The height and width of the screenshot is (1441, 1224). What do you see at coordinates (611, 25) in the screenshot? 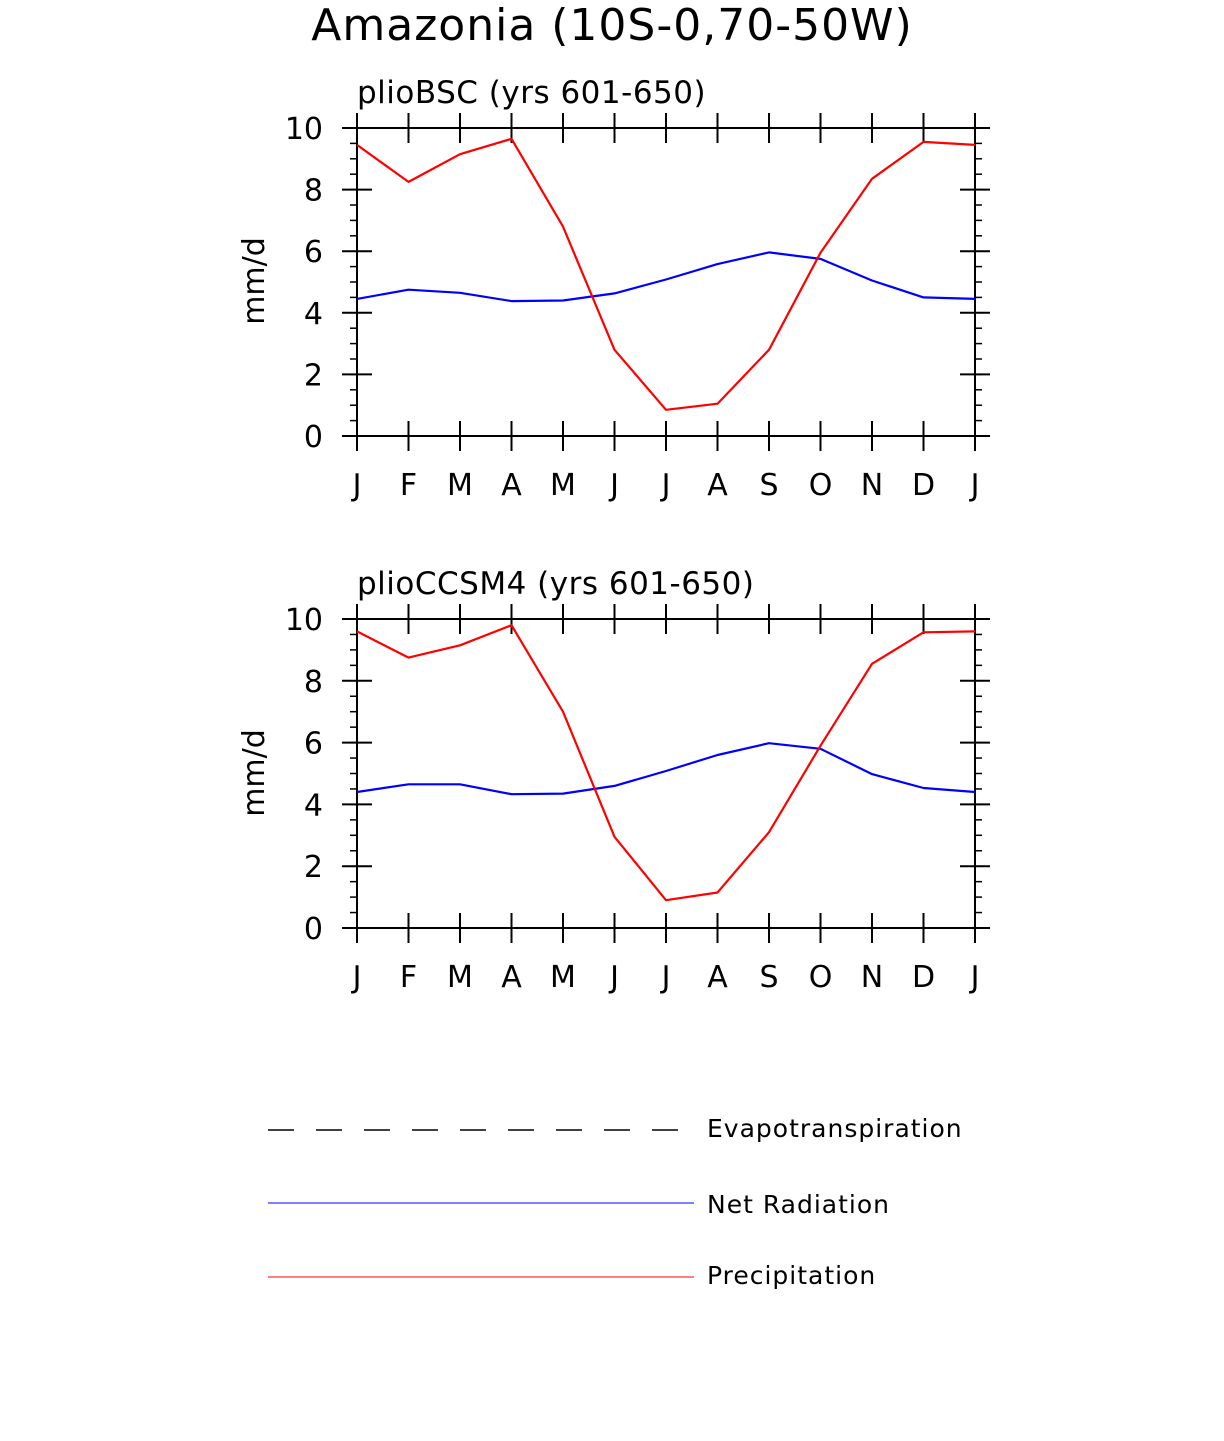
I see `main-title: Amazonia (10S-0,70-50W)` at bounding box center [611, 25].